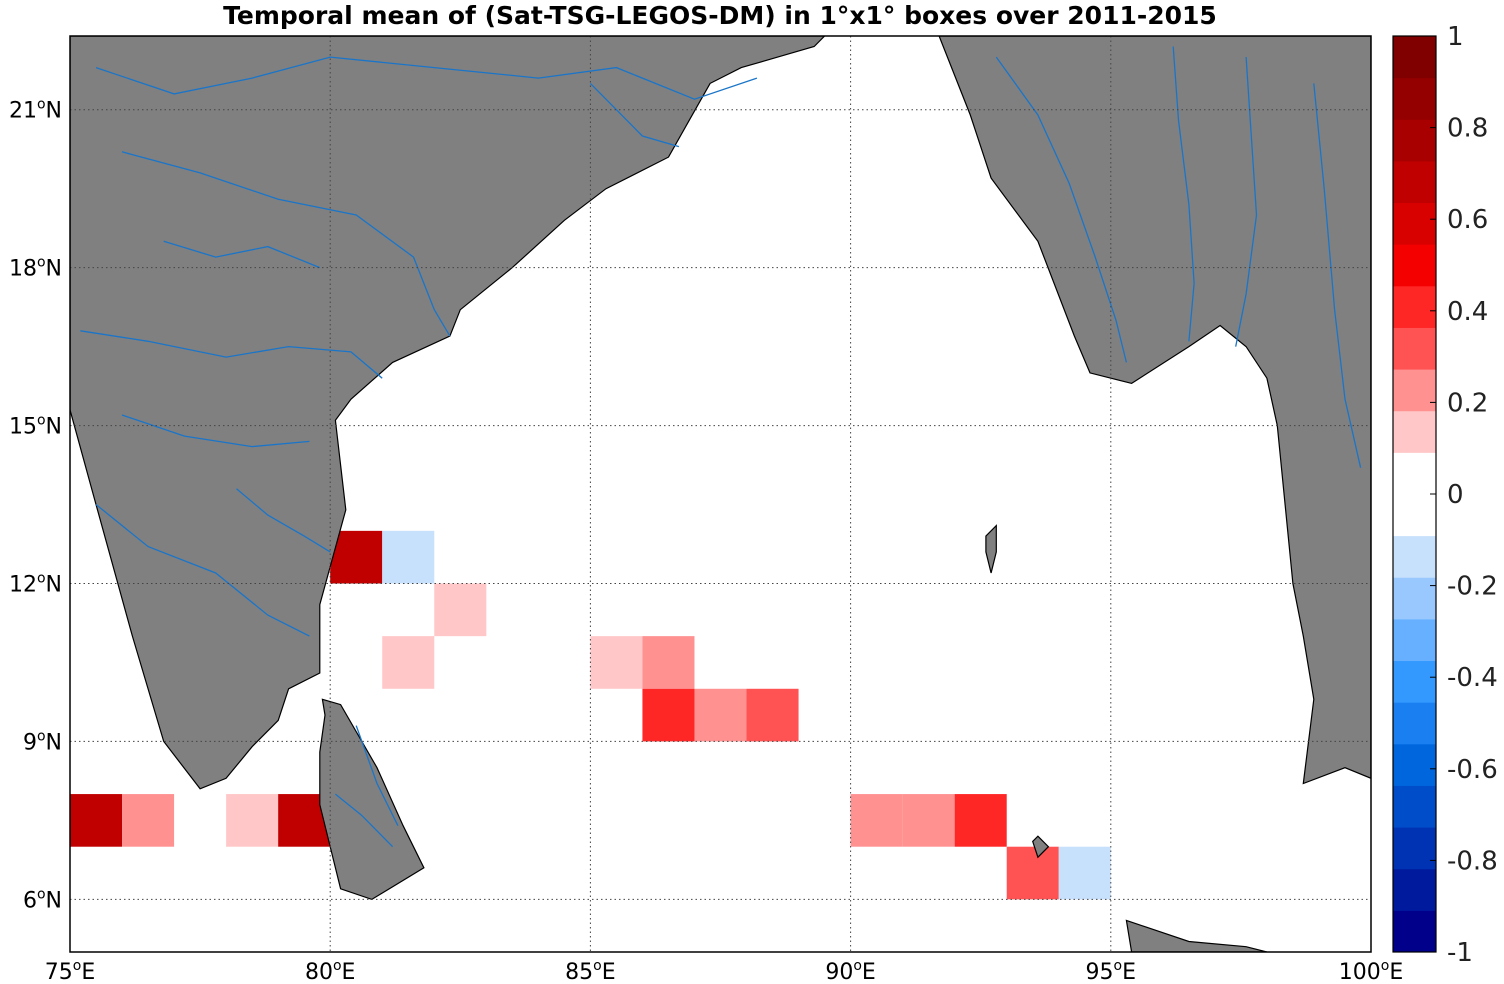  Describe the element at coordinates (1472, 861) in the screenshot. I see `colorbar-tick-label: -0.8` at that location.